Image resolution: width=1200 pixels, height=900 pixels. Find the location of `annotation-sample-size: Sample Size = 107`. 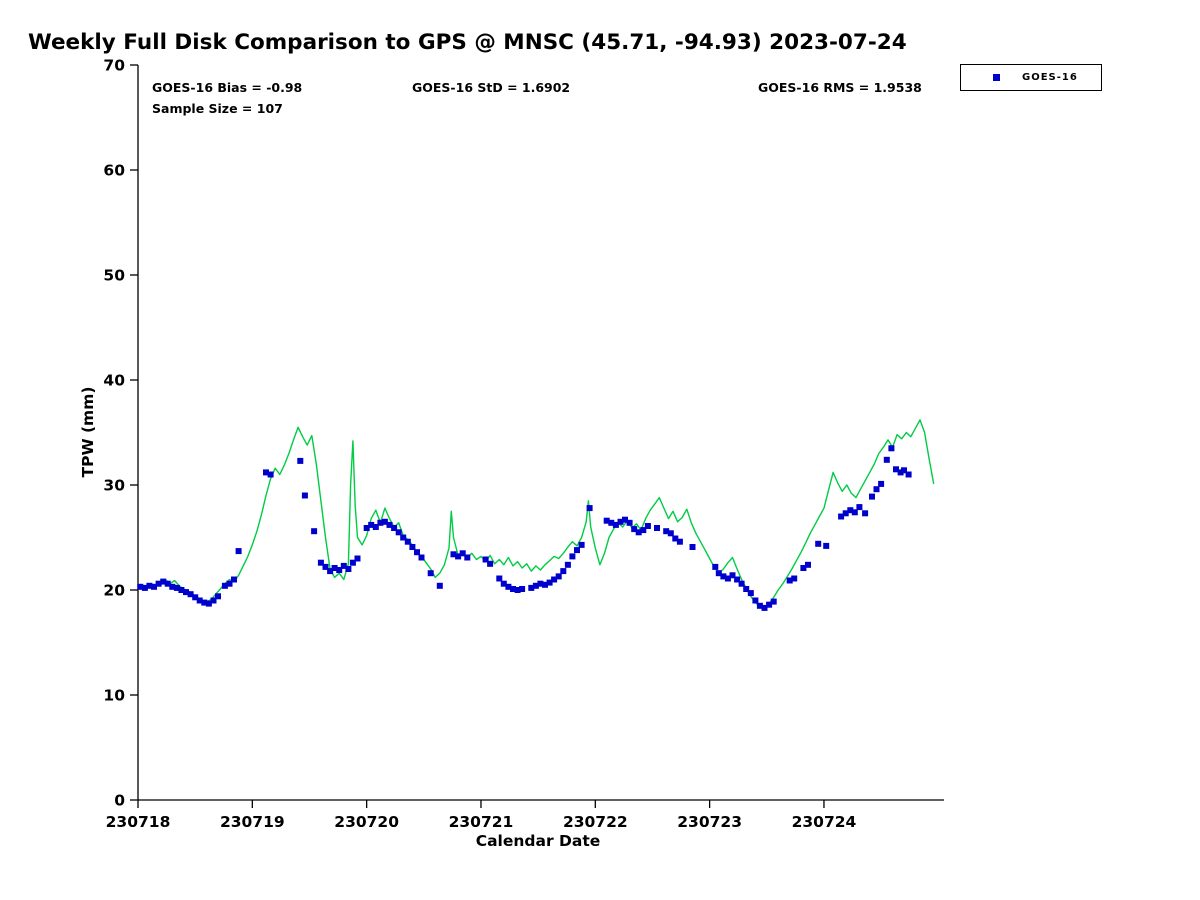

annotation-sample-size: Sample Size = 107 is located at coordinates (217, 108).